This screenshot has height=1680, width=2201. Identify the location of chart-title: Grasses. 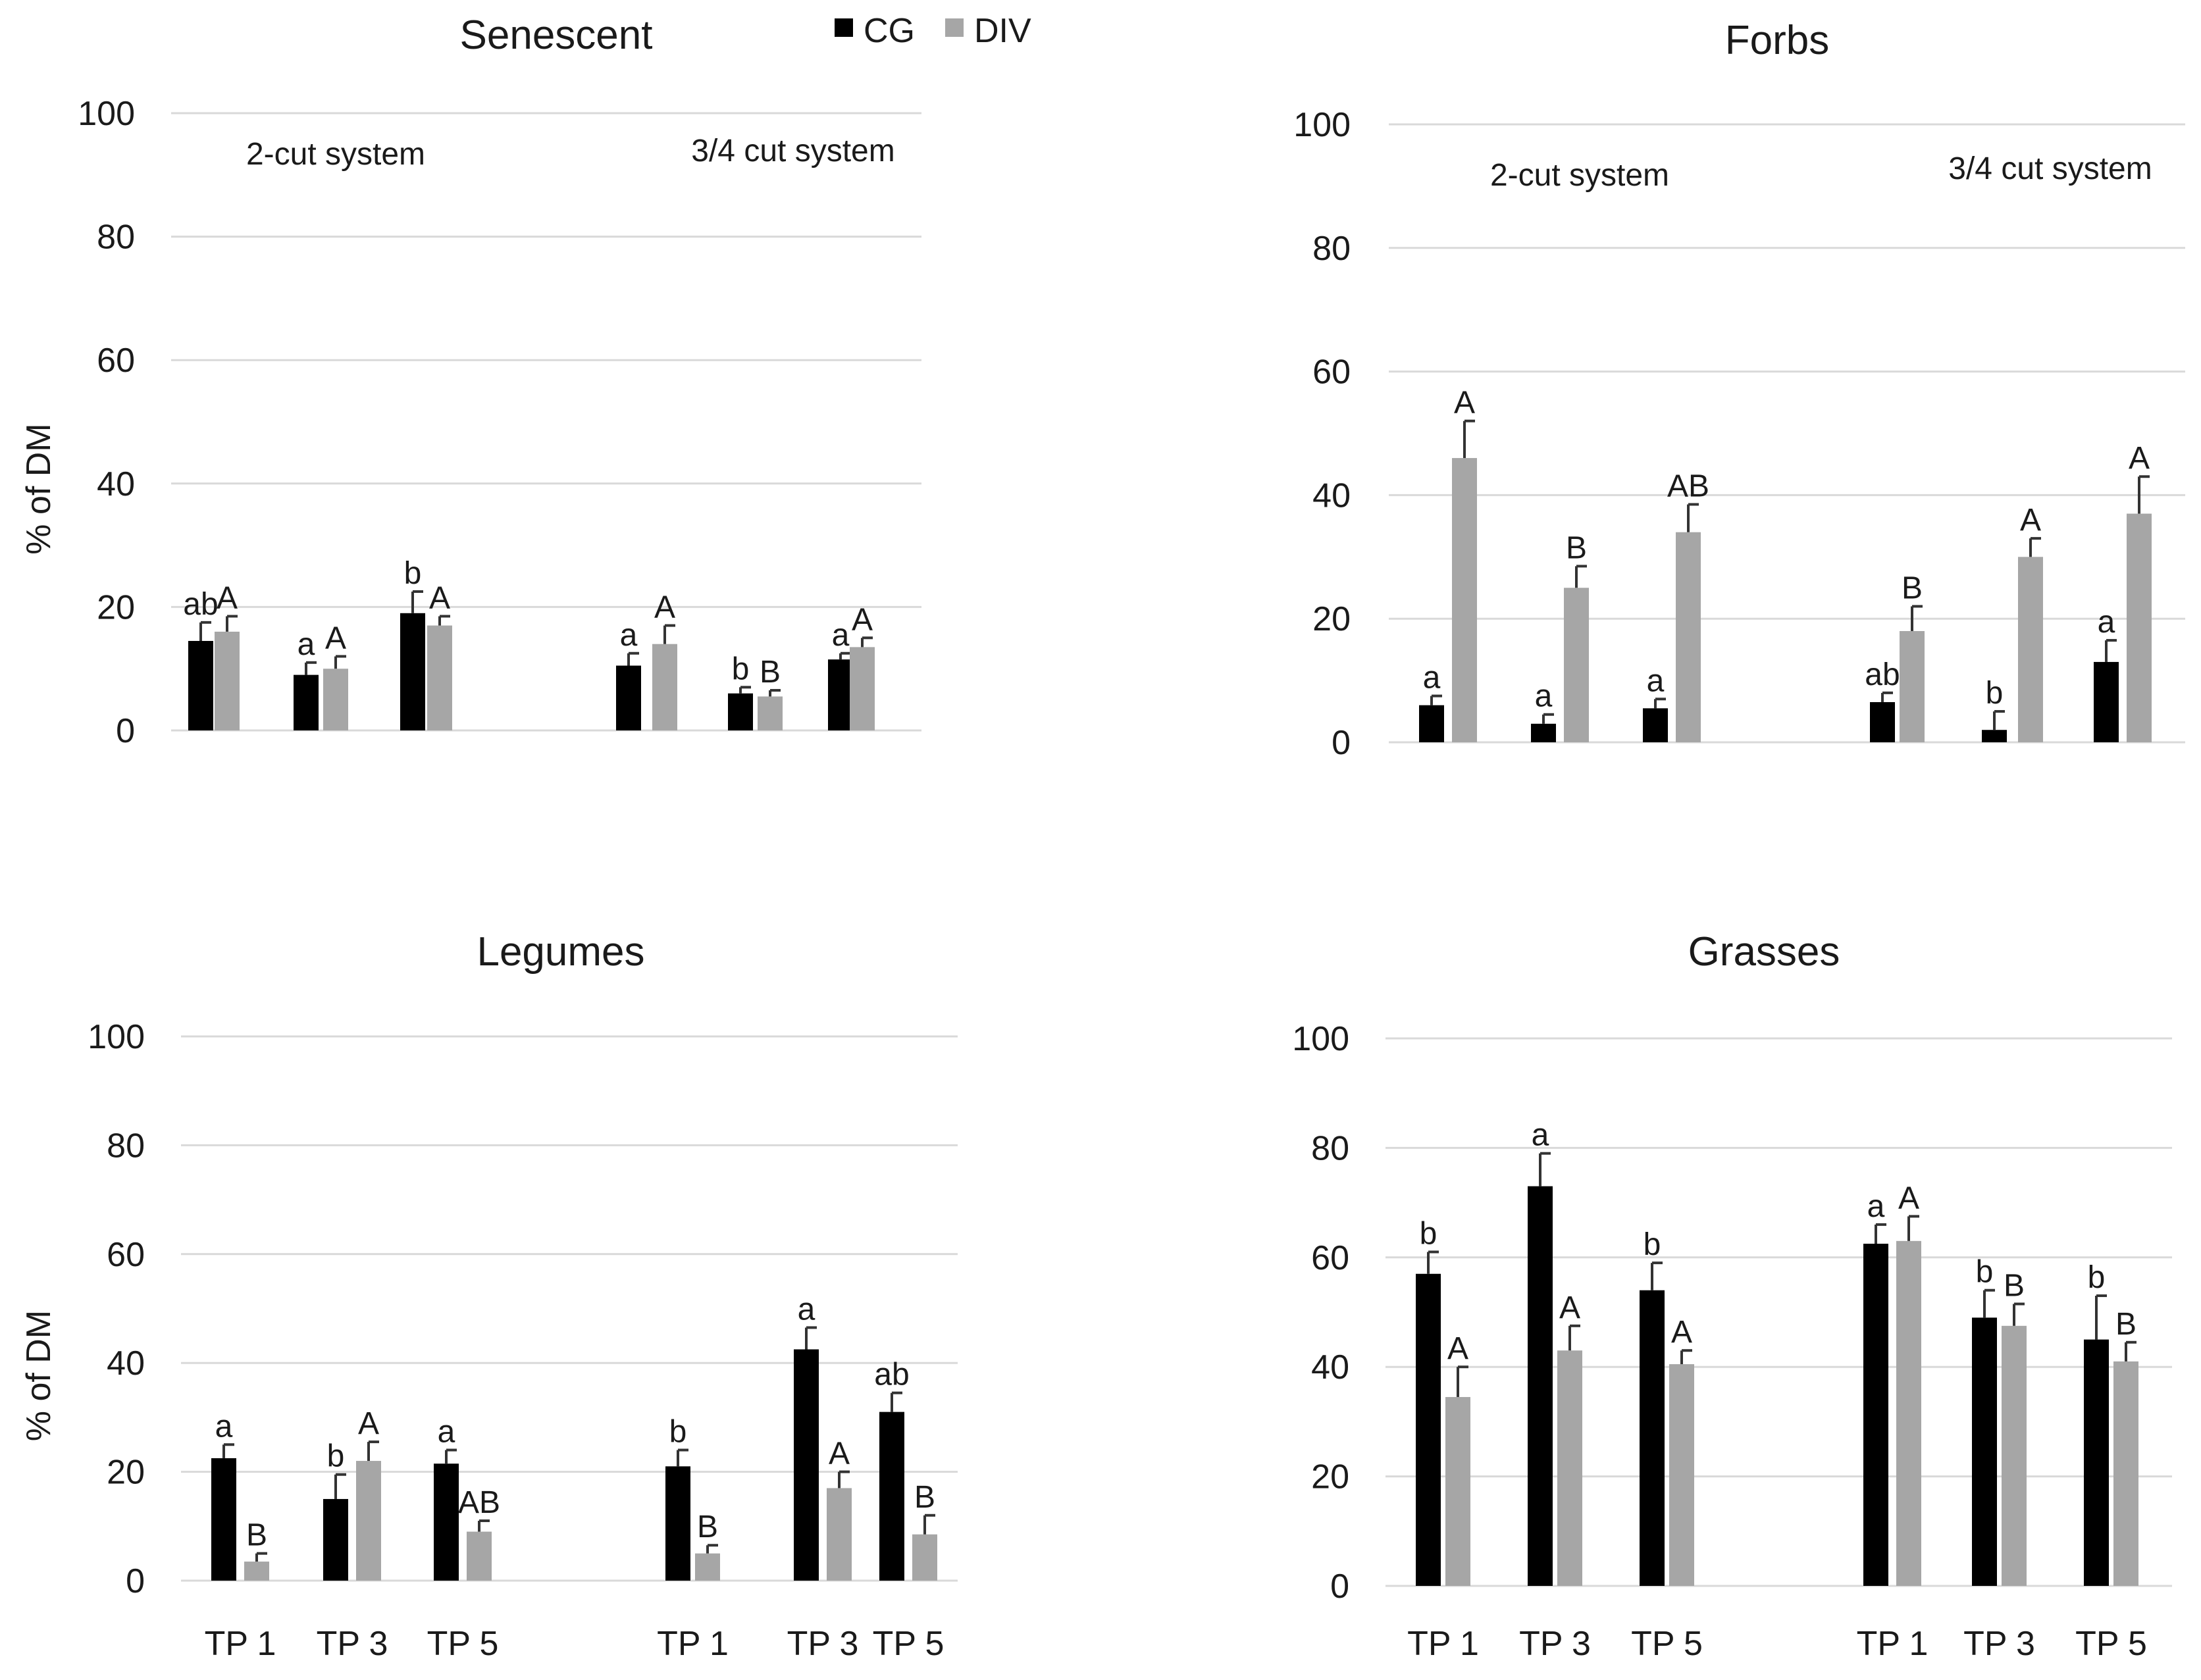
(1764, 952).